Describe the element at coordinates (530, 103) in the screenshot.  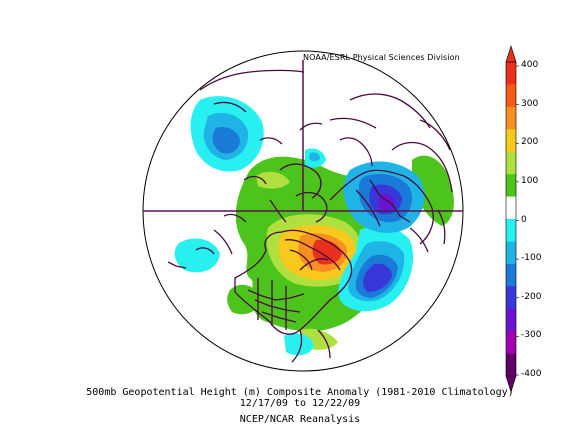
I see `colorbar-tick-label: 300` at that location.